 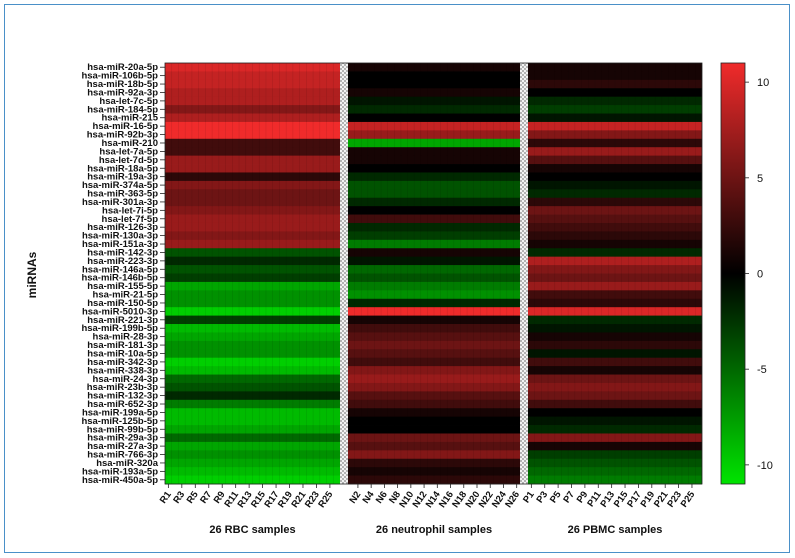 What do you see at coordinates (120, 480) in the screenshot?
I see `row-label: hsa-miR-450a-5p` at bounding box center [120, 480].